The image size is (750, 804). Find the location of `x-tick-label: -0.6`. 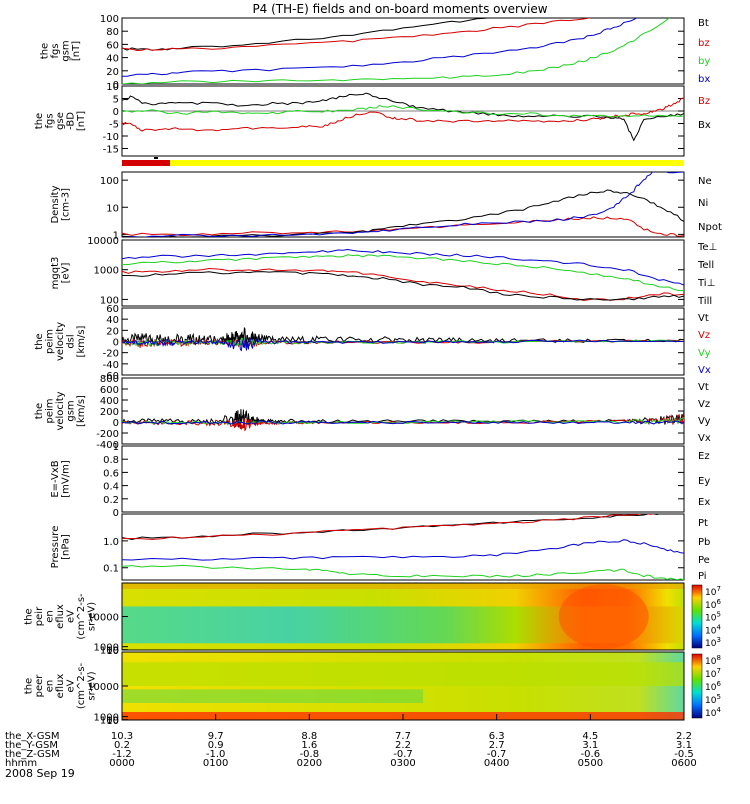

x-tick-label: -0.6 is located at coordinates (591, 754).